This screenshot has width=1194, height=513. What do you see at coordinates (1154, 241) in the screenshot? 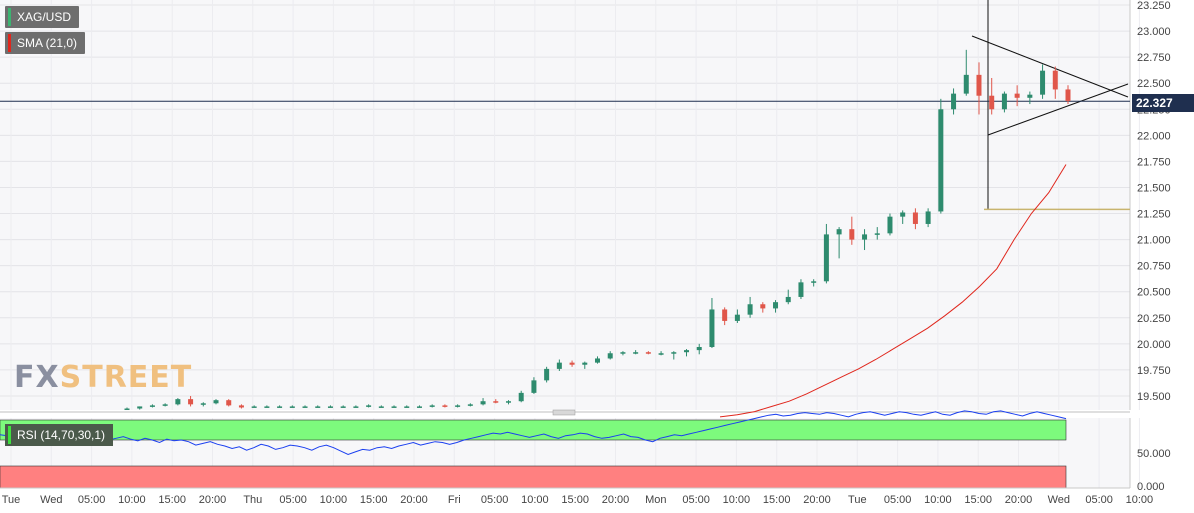
I see `price-tick-label: 21.000` at bounding box center [1154, 241].